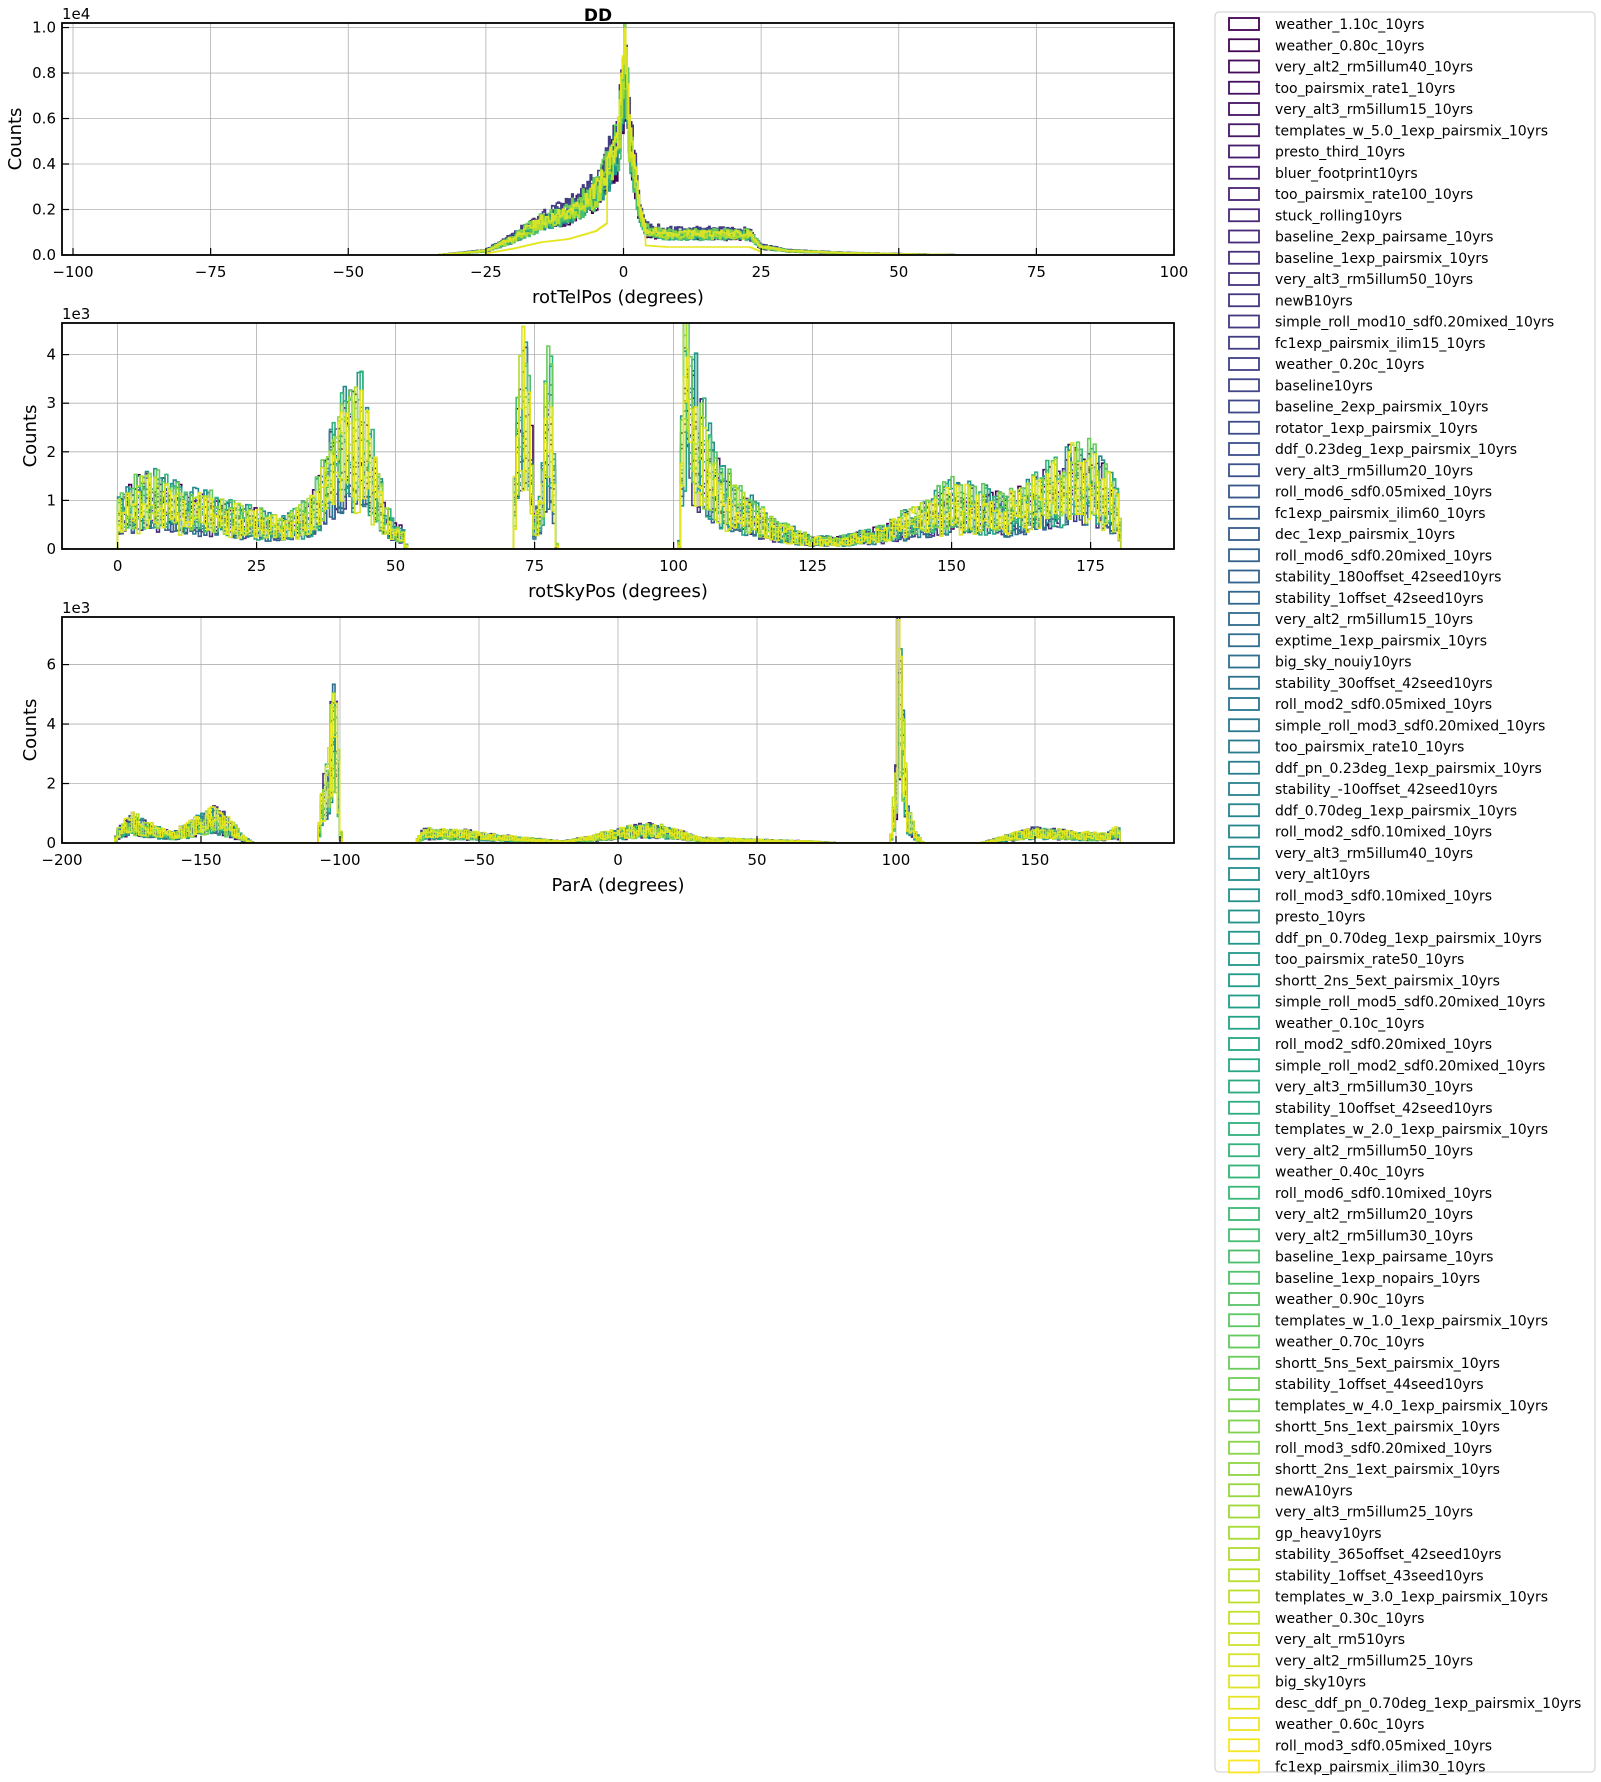  What do you see at coordinates (1383, 833) in the screenshot?
I see `legend-label: roll_mod2_sdf0.10mixed_10yrs` at bounding box center [1383, 833].